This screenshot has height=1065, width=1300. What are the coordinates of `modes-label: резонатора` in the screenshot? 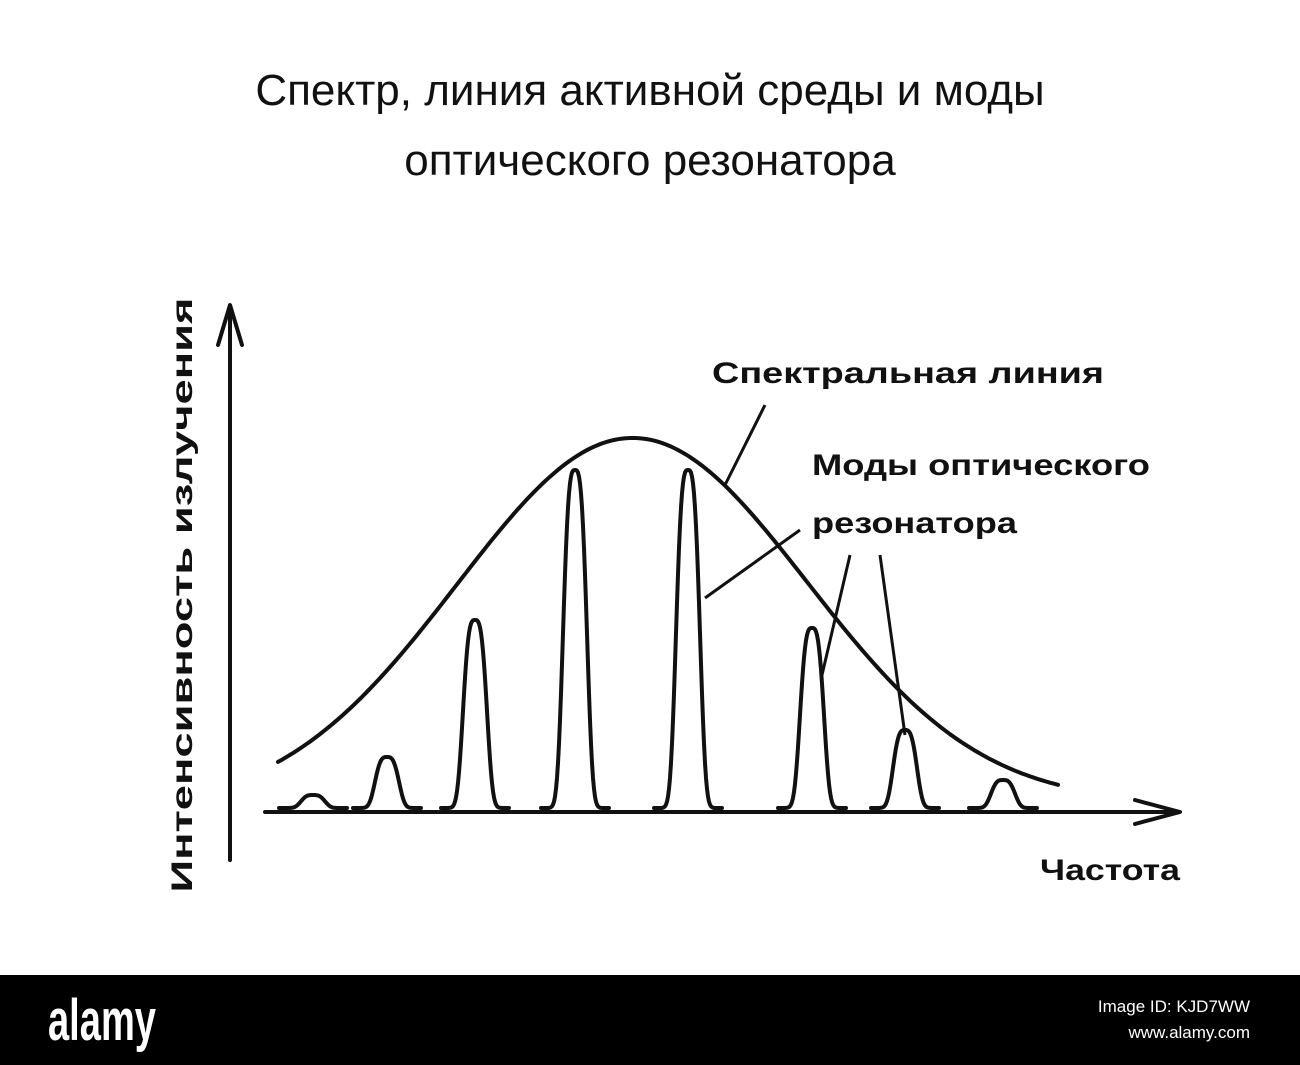 It's located at (914, 523).